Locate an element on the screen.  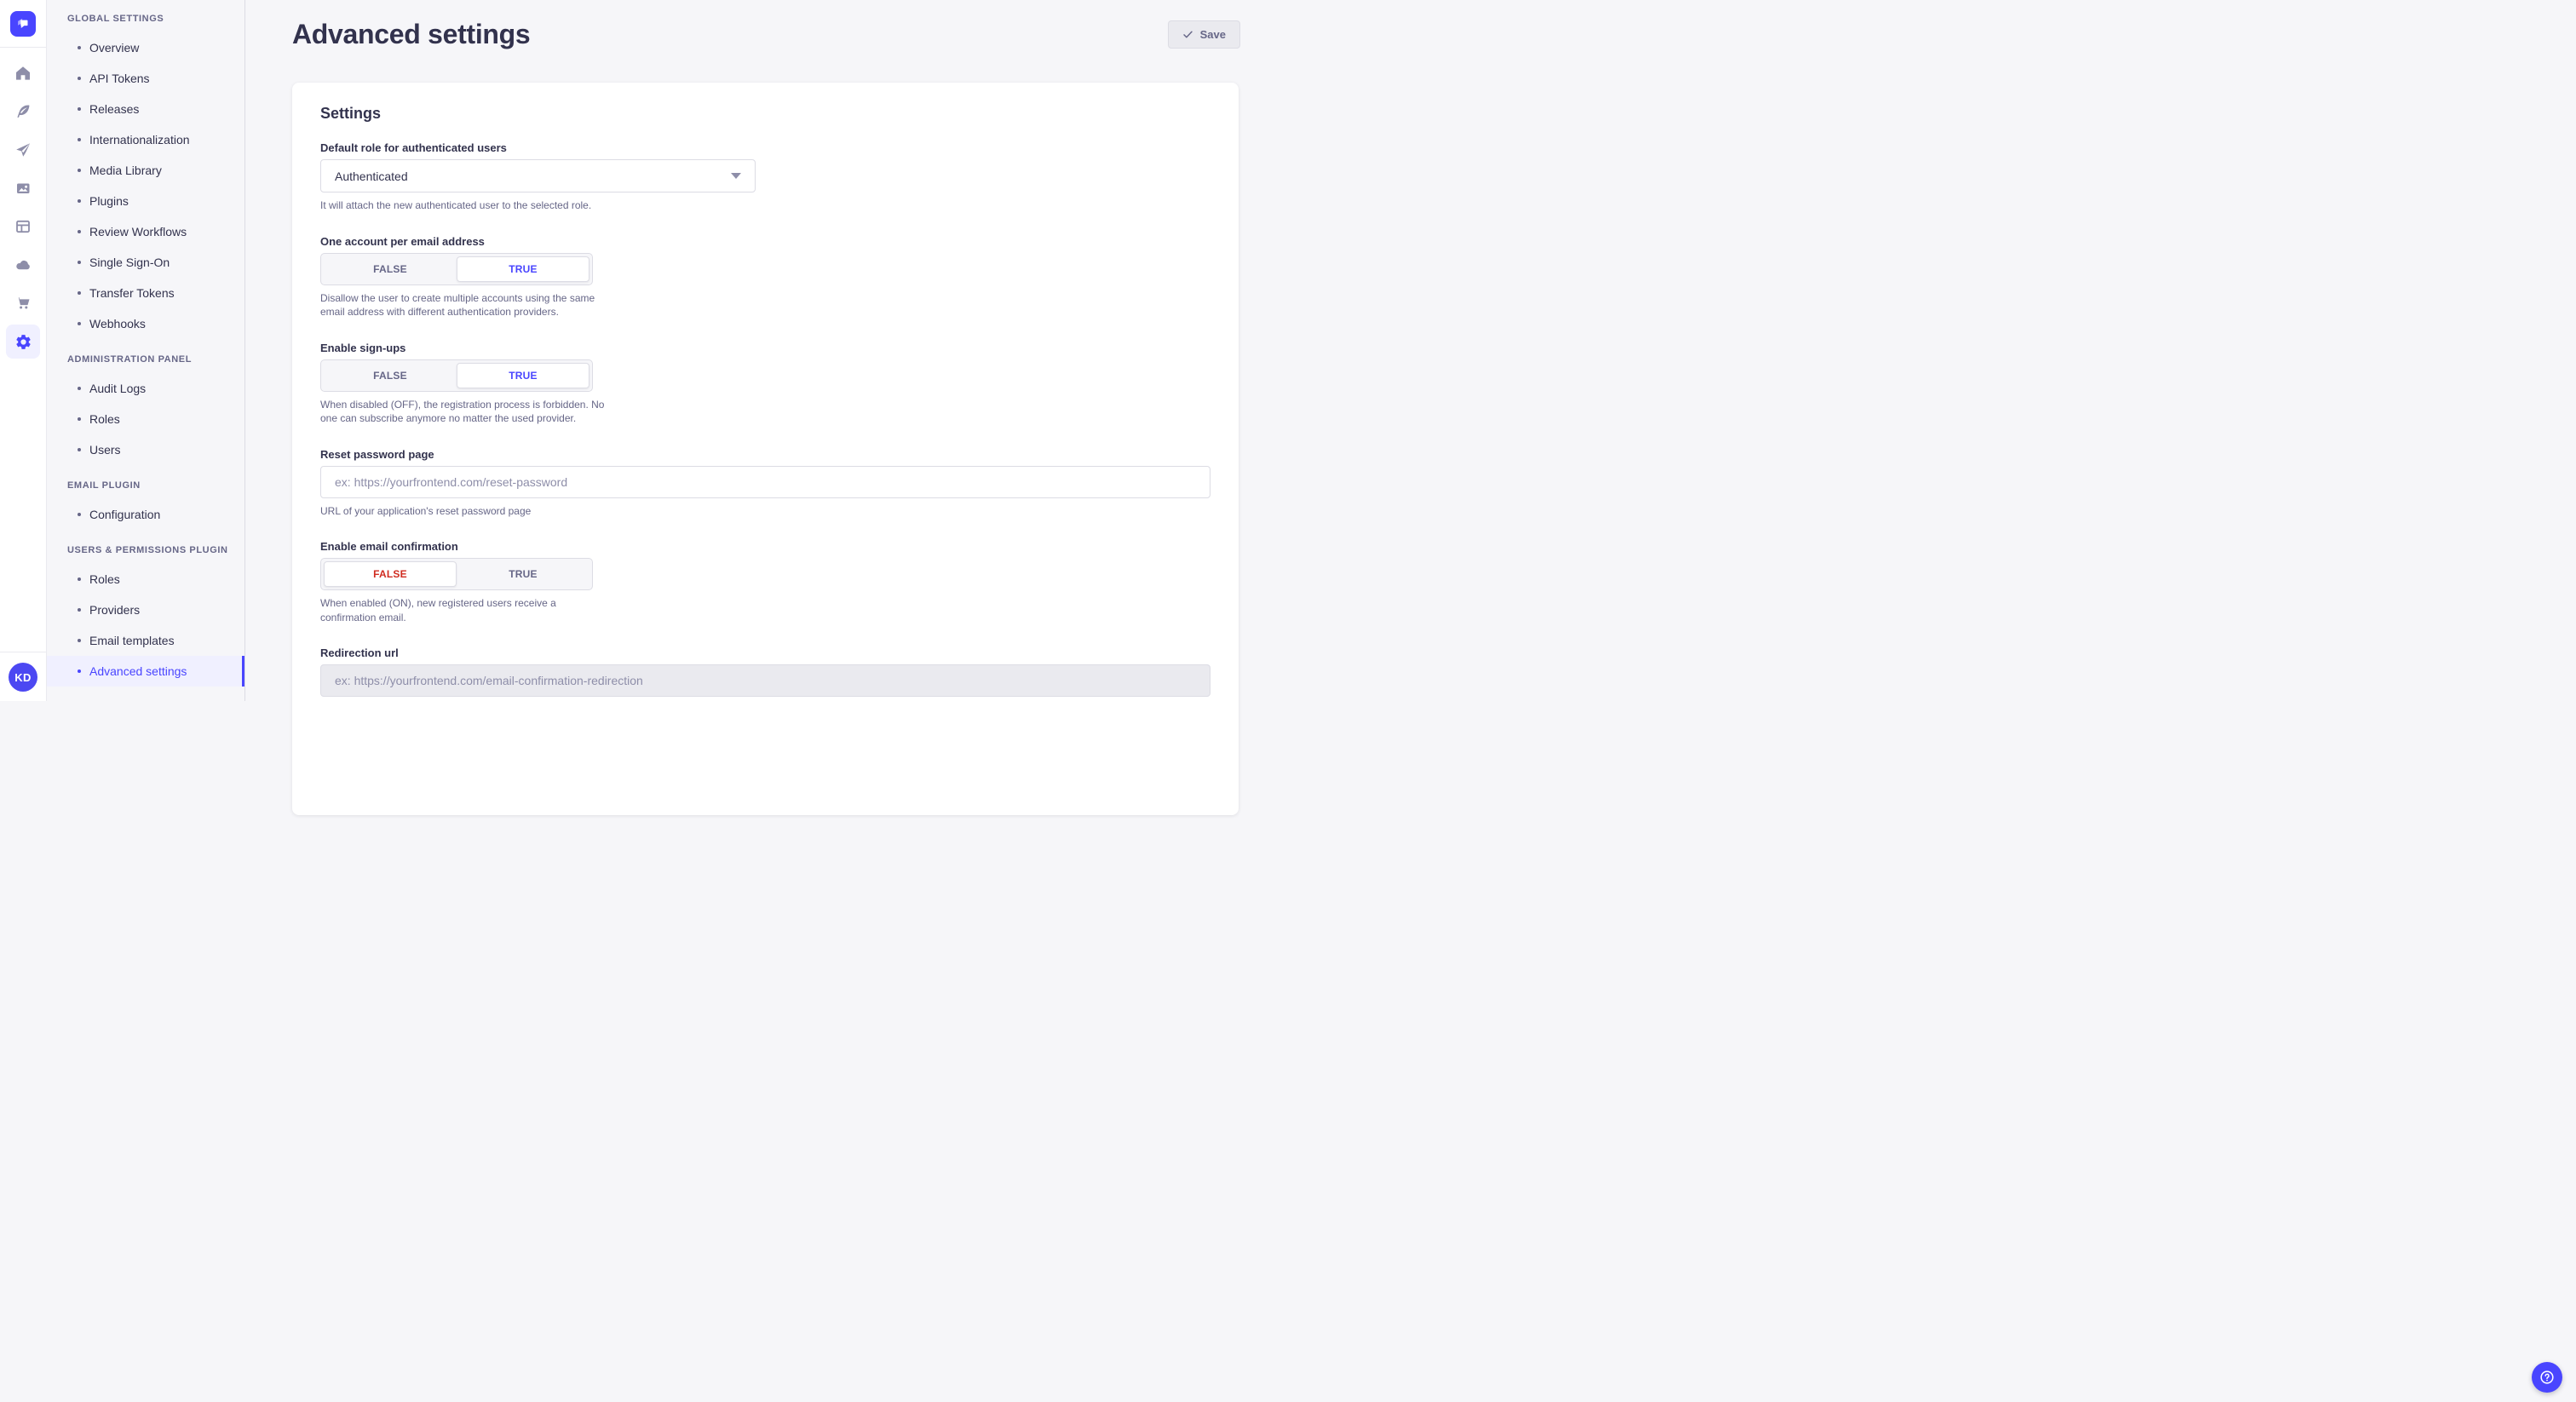
rail-divider is located at coordinates (24, 47).